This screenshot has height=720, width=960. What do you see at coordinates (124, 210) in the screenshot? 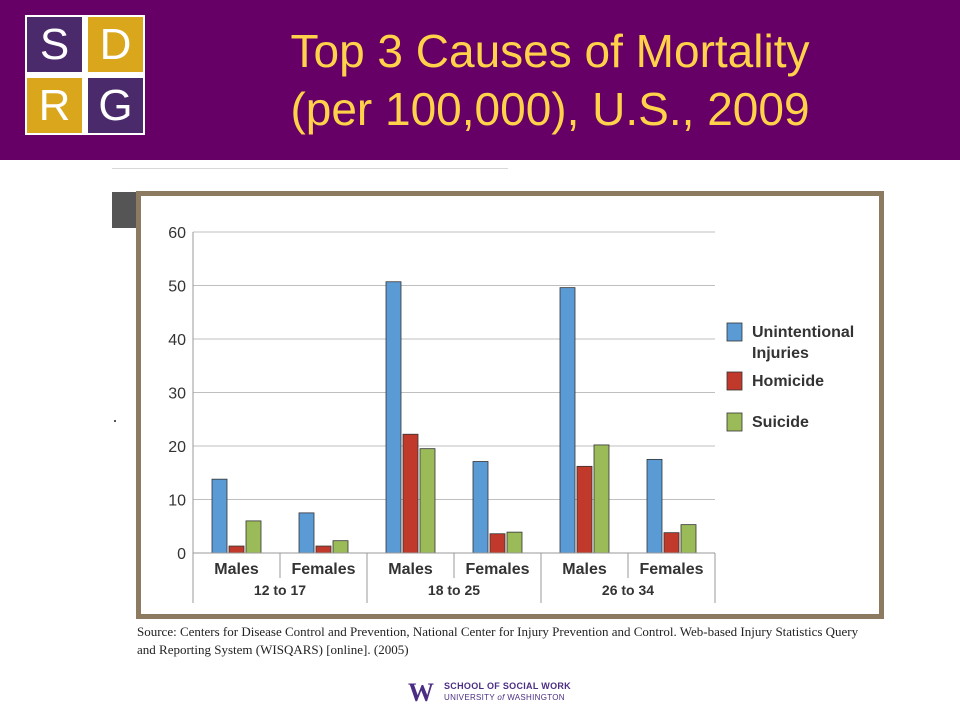
I see `grey-tab` at bounding box center [124, 210].